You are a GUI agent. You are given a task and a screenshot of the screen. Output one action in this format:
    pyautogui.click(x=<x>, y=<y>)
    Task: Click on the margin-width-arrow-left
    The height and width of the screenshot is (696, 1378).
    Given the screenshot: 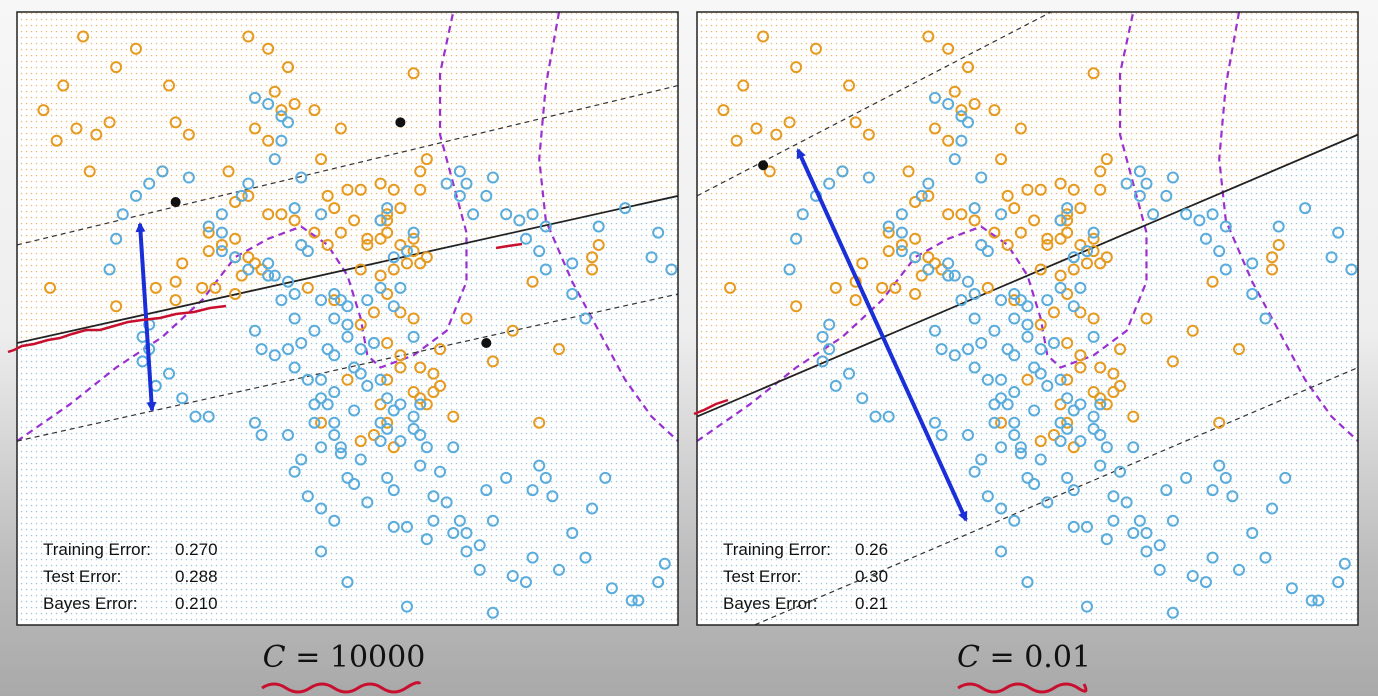 What is the action you would take?
    pyautogui.click(x=146, y=317)
    